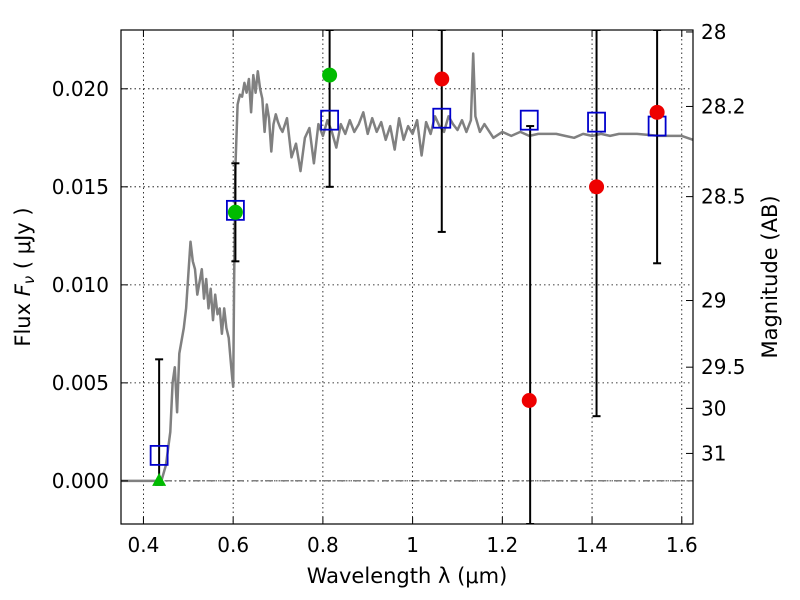 This screenshot has height=600, width=800. What do you see at coordinates (407, 576) in the screenshot?
I see `x-axis-label: Wavelength λ (μm)` at bounding box center [407, 576].